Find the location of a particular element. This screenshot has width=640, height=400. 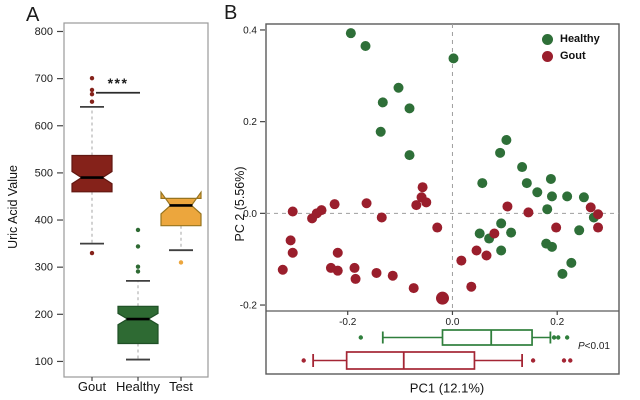

y-tick-label-a-5: 600 is located at coordinates (44, 126).